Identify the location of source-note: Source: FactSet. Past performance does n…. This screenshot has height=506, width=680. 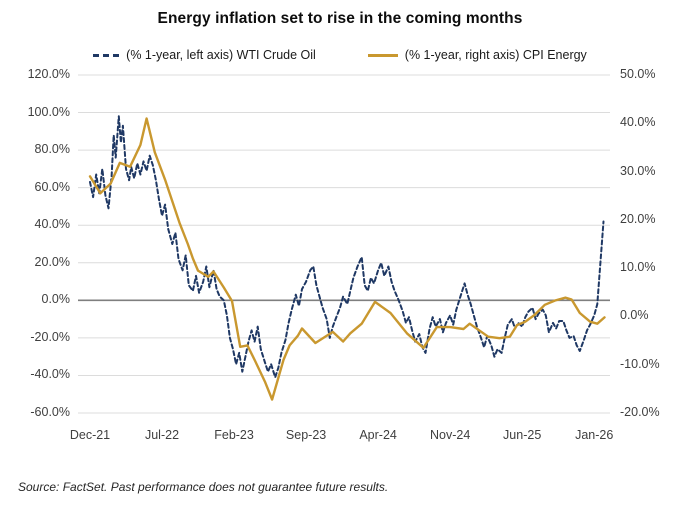
(203, 487).